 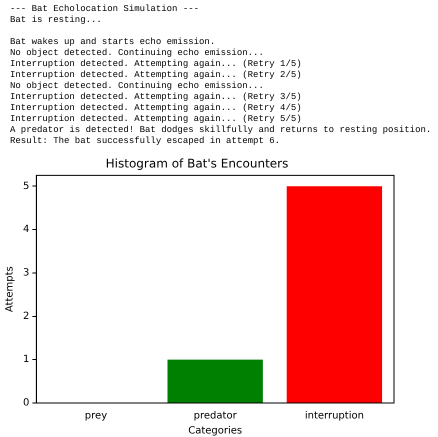 I want to click on chart-title: Histogram of Bat's Encounters, so click(x=197, y=163).